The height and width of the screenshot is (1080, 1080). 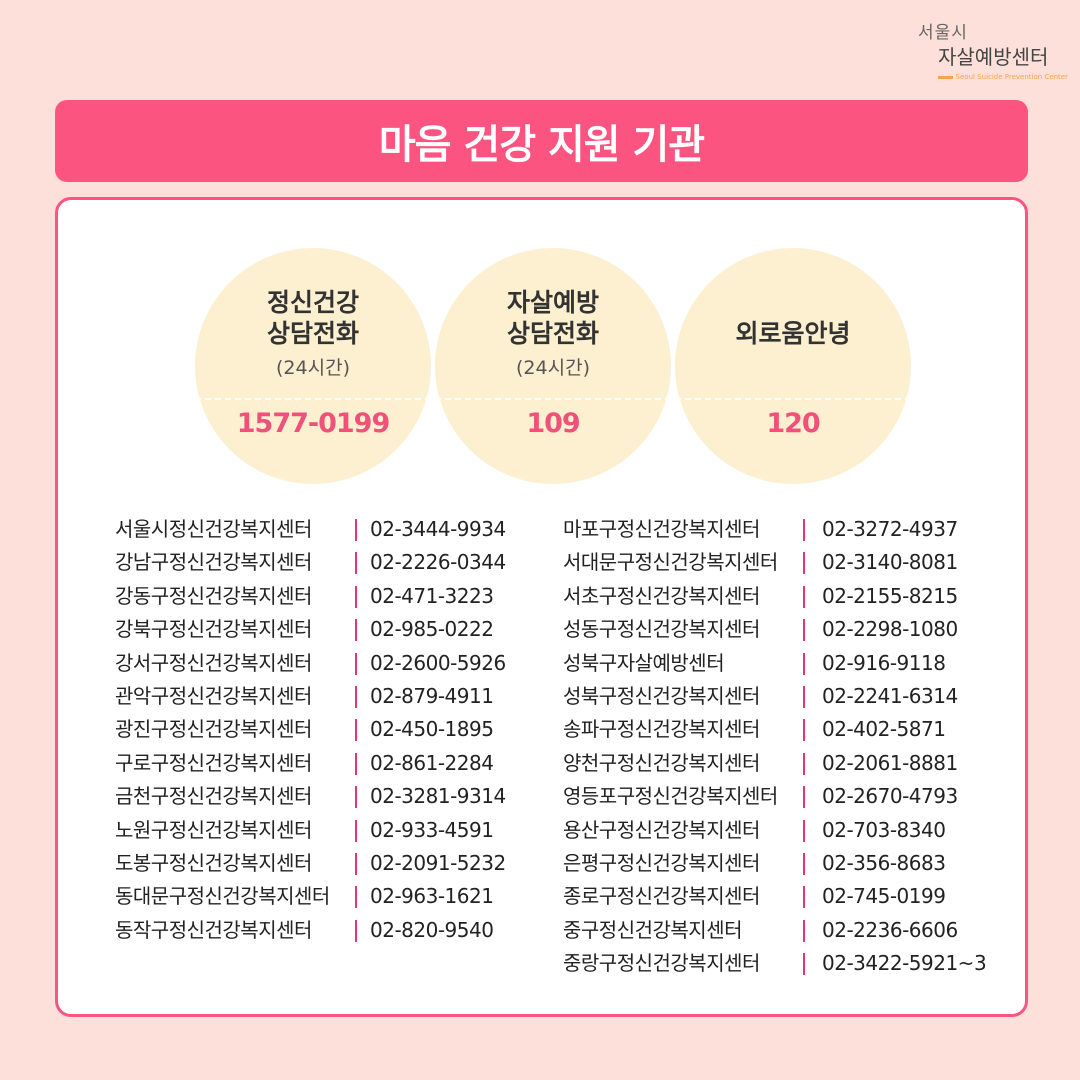 What do you see at coordinates (661, 829) in the screenshot?
I see `center-name: 용산구정신건강복지센터` at bounding box center [661, 829].